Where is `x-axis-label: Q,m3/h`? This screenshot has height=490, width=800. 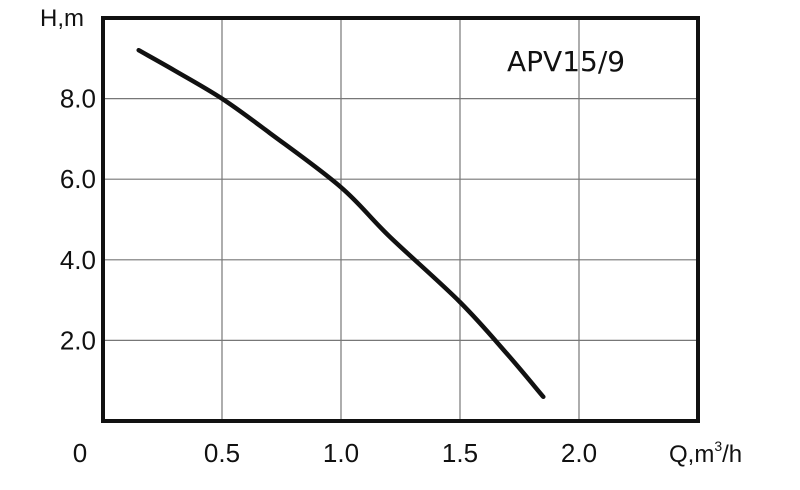 x-axis-label: Q,m3/h is located at coordinates (705, 453).